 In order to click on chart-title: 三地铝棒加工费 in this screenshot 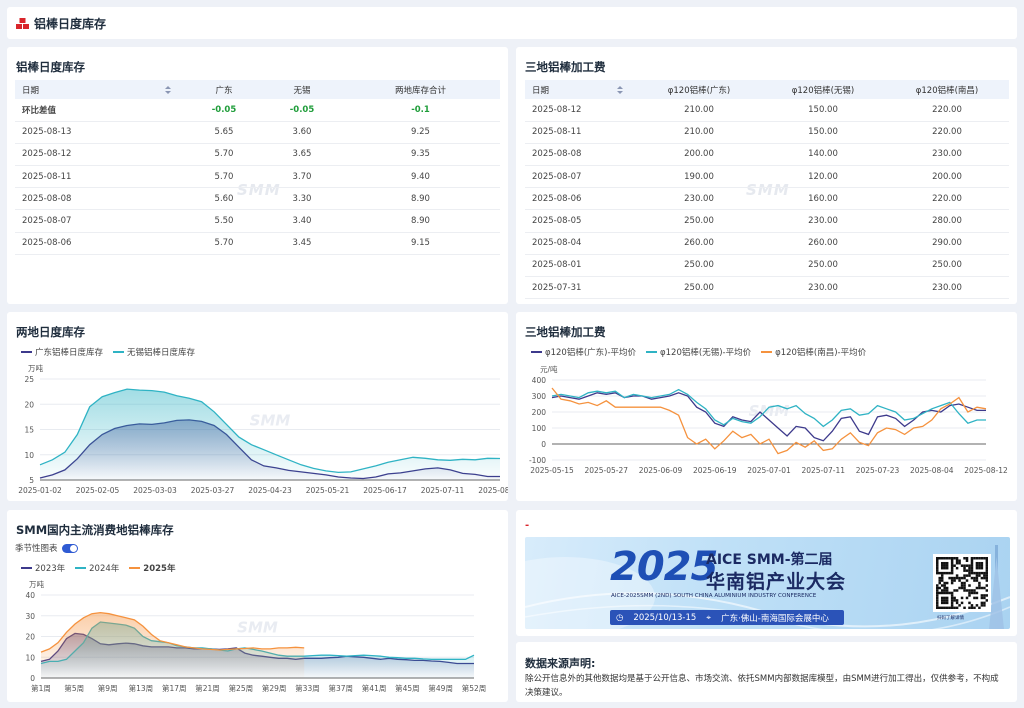, I will do `click(565, 332)`.